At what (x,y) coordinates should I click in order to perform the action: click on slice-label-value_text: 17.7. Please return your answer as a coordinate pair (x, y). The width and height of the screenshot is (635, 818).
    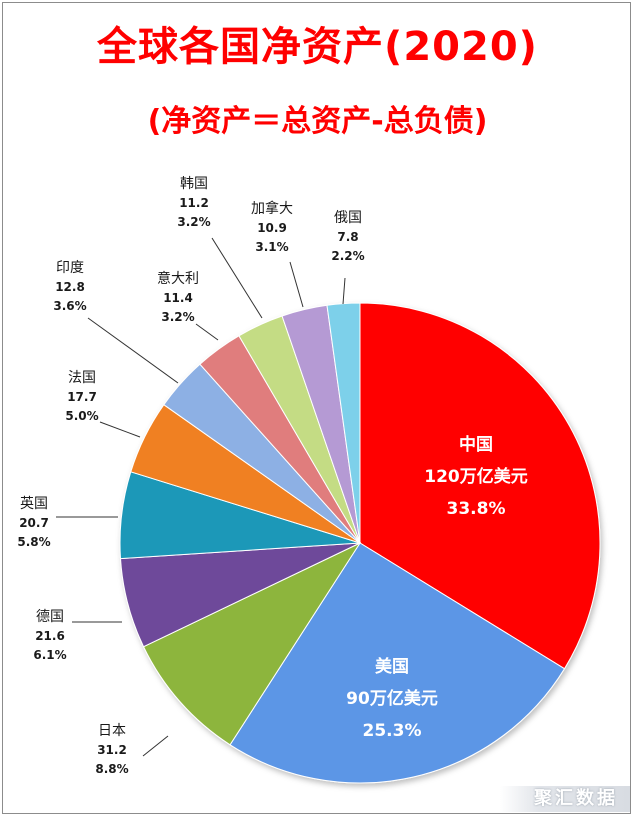
    Looking at the image, I should click on (82, 397).